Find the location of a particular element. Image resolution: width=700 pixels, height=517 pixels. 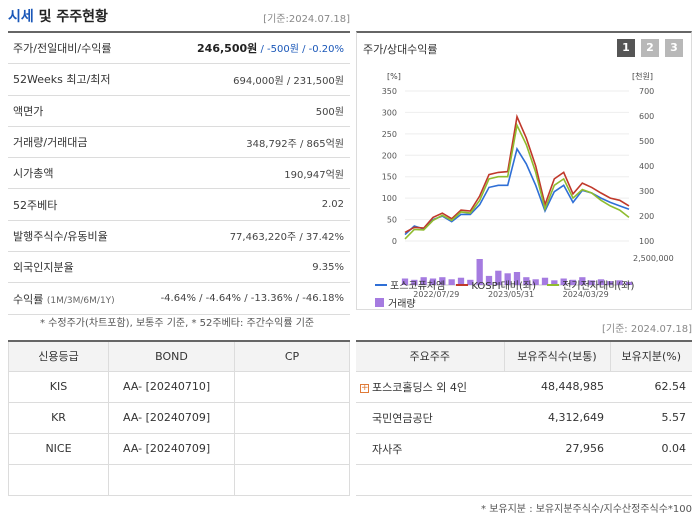

left-tick-label: 200 is located at coordinates (389, 155).